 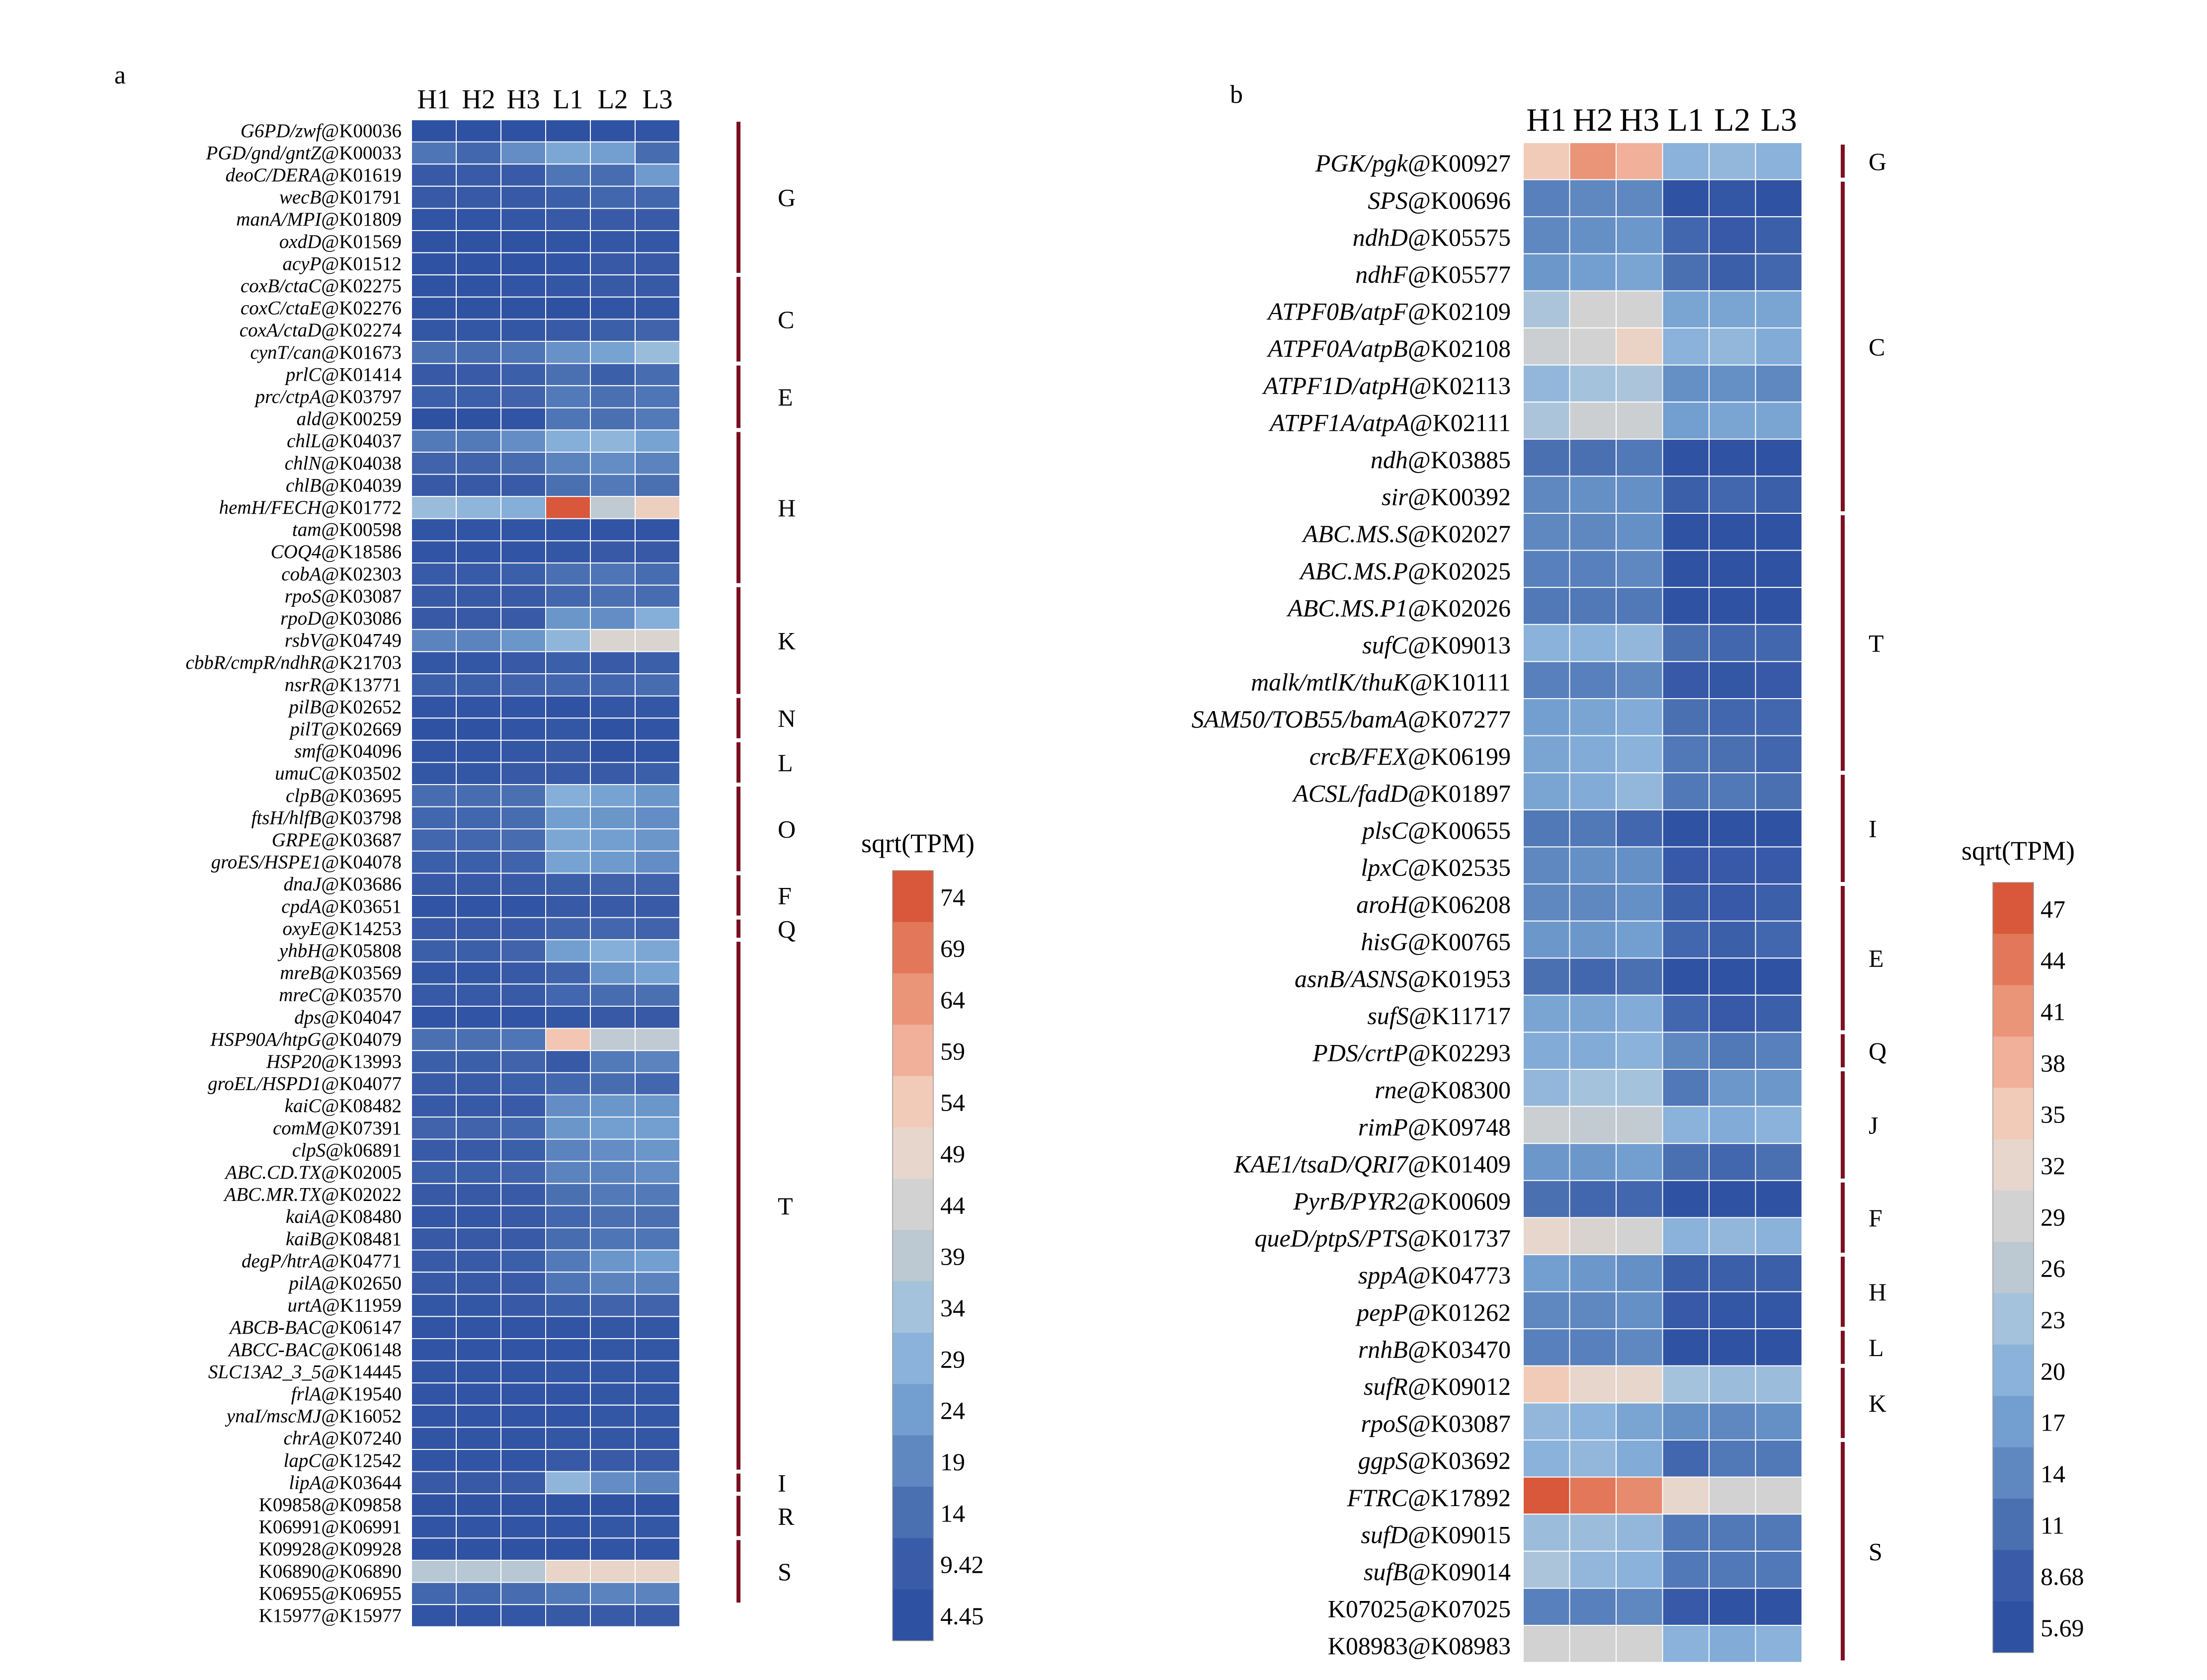 I want to click on row-ko: @K09015, so click(x=1459, y=1534).